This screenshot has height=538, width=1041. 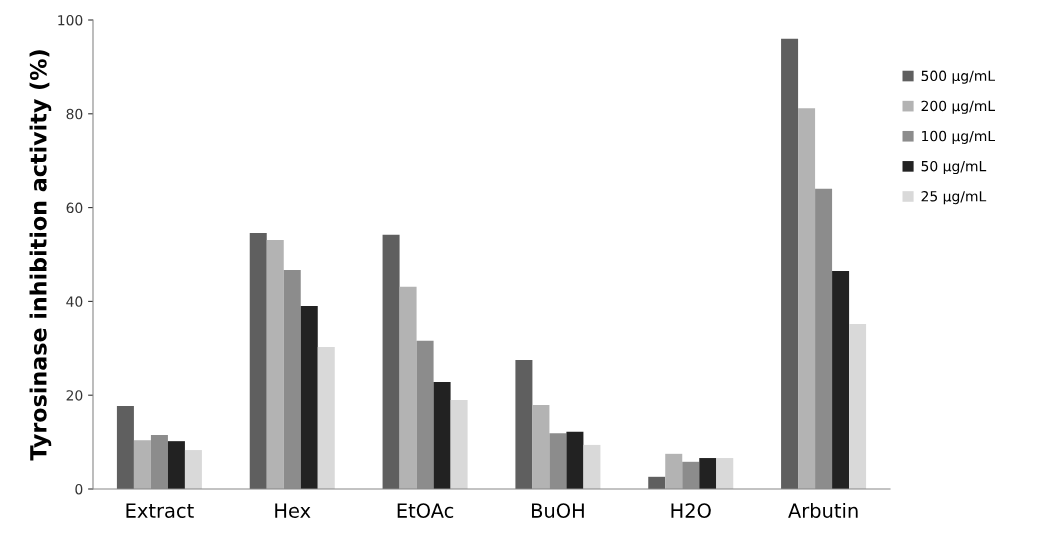 I want to click on y-tick-label: 20, so click(x=74, y=395).